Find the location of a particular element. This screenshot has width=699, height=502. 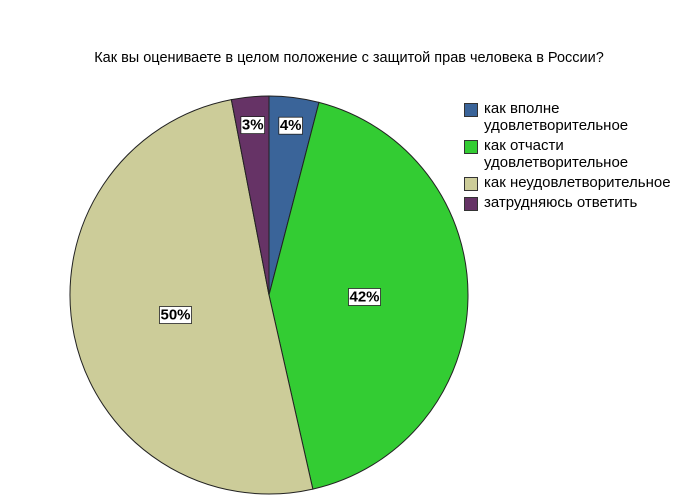

data-label: 3% is located at coordinates (252, 125).